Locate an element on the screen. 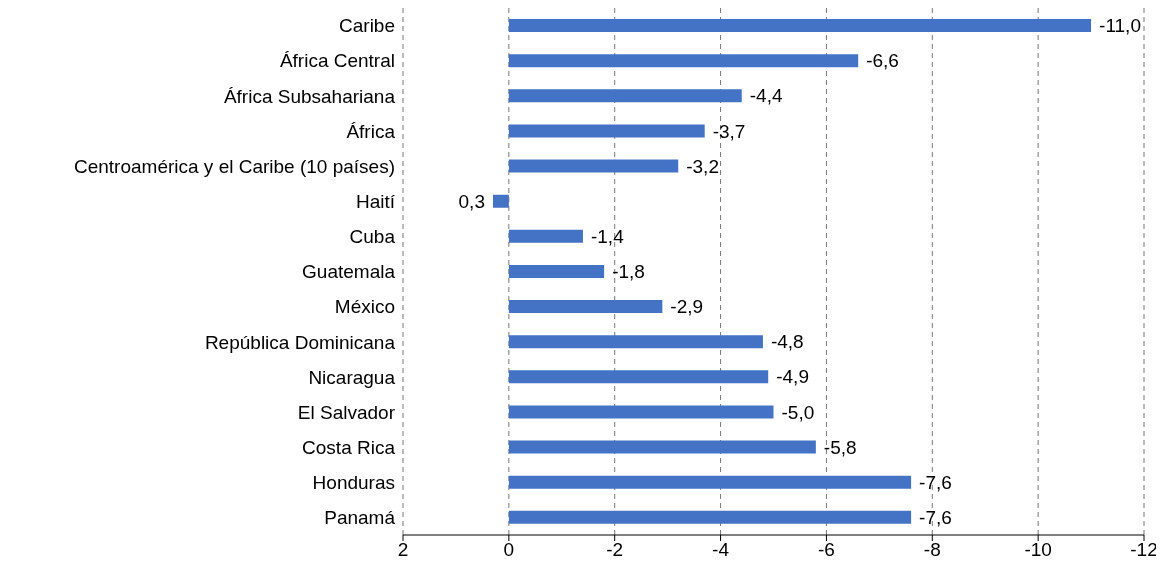 This screenshot has width=1164, height=579. data-label: -5,0 is located at coordinates (798, 412).